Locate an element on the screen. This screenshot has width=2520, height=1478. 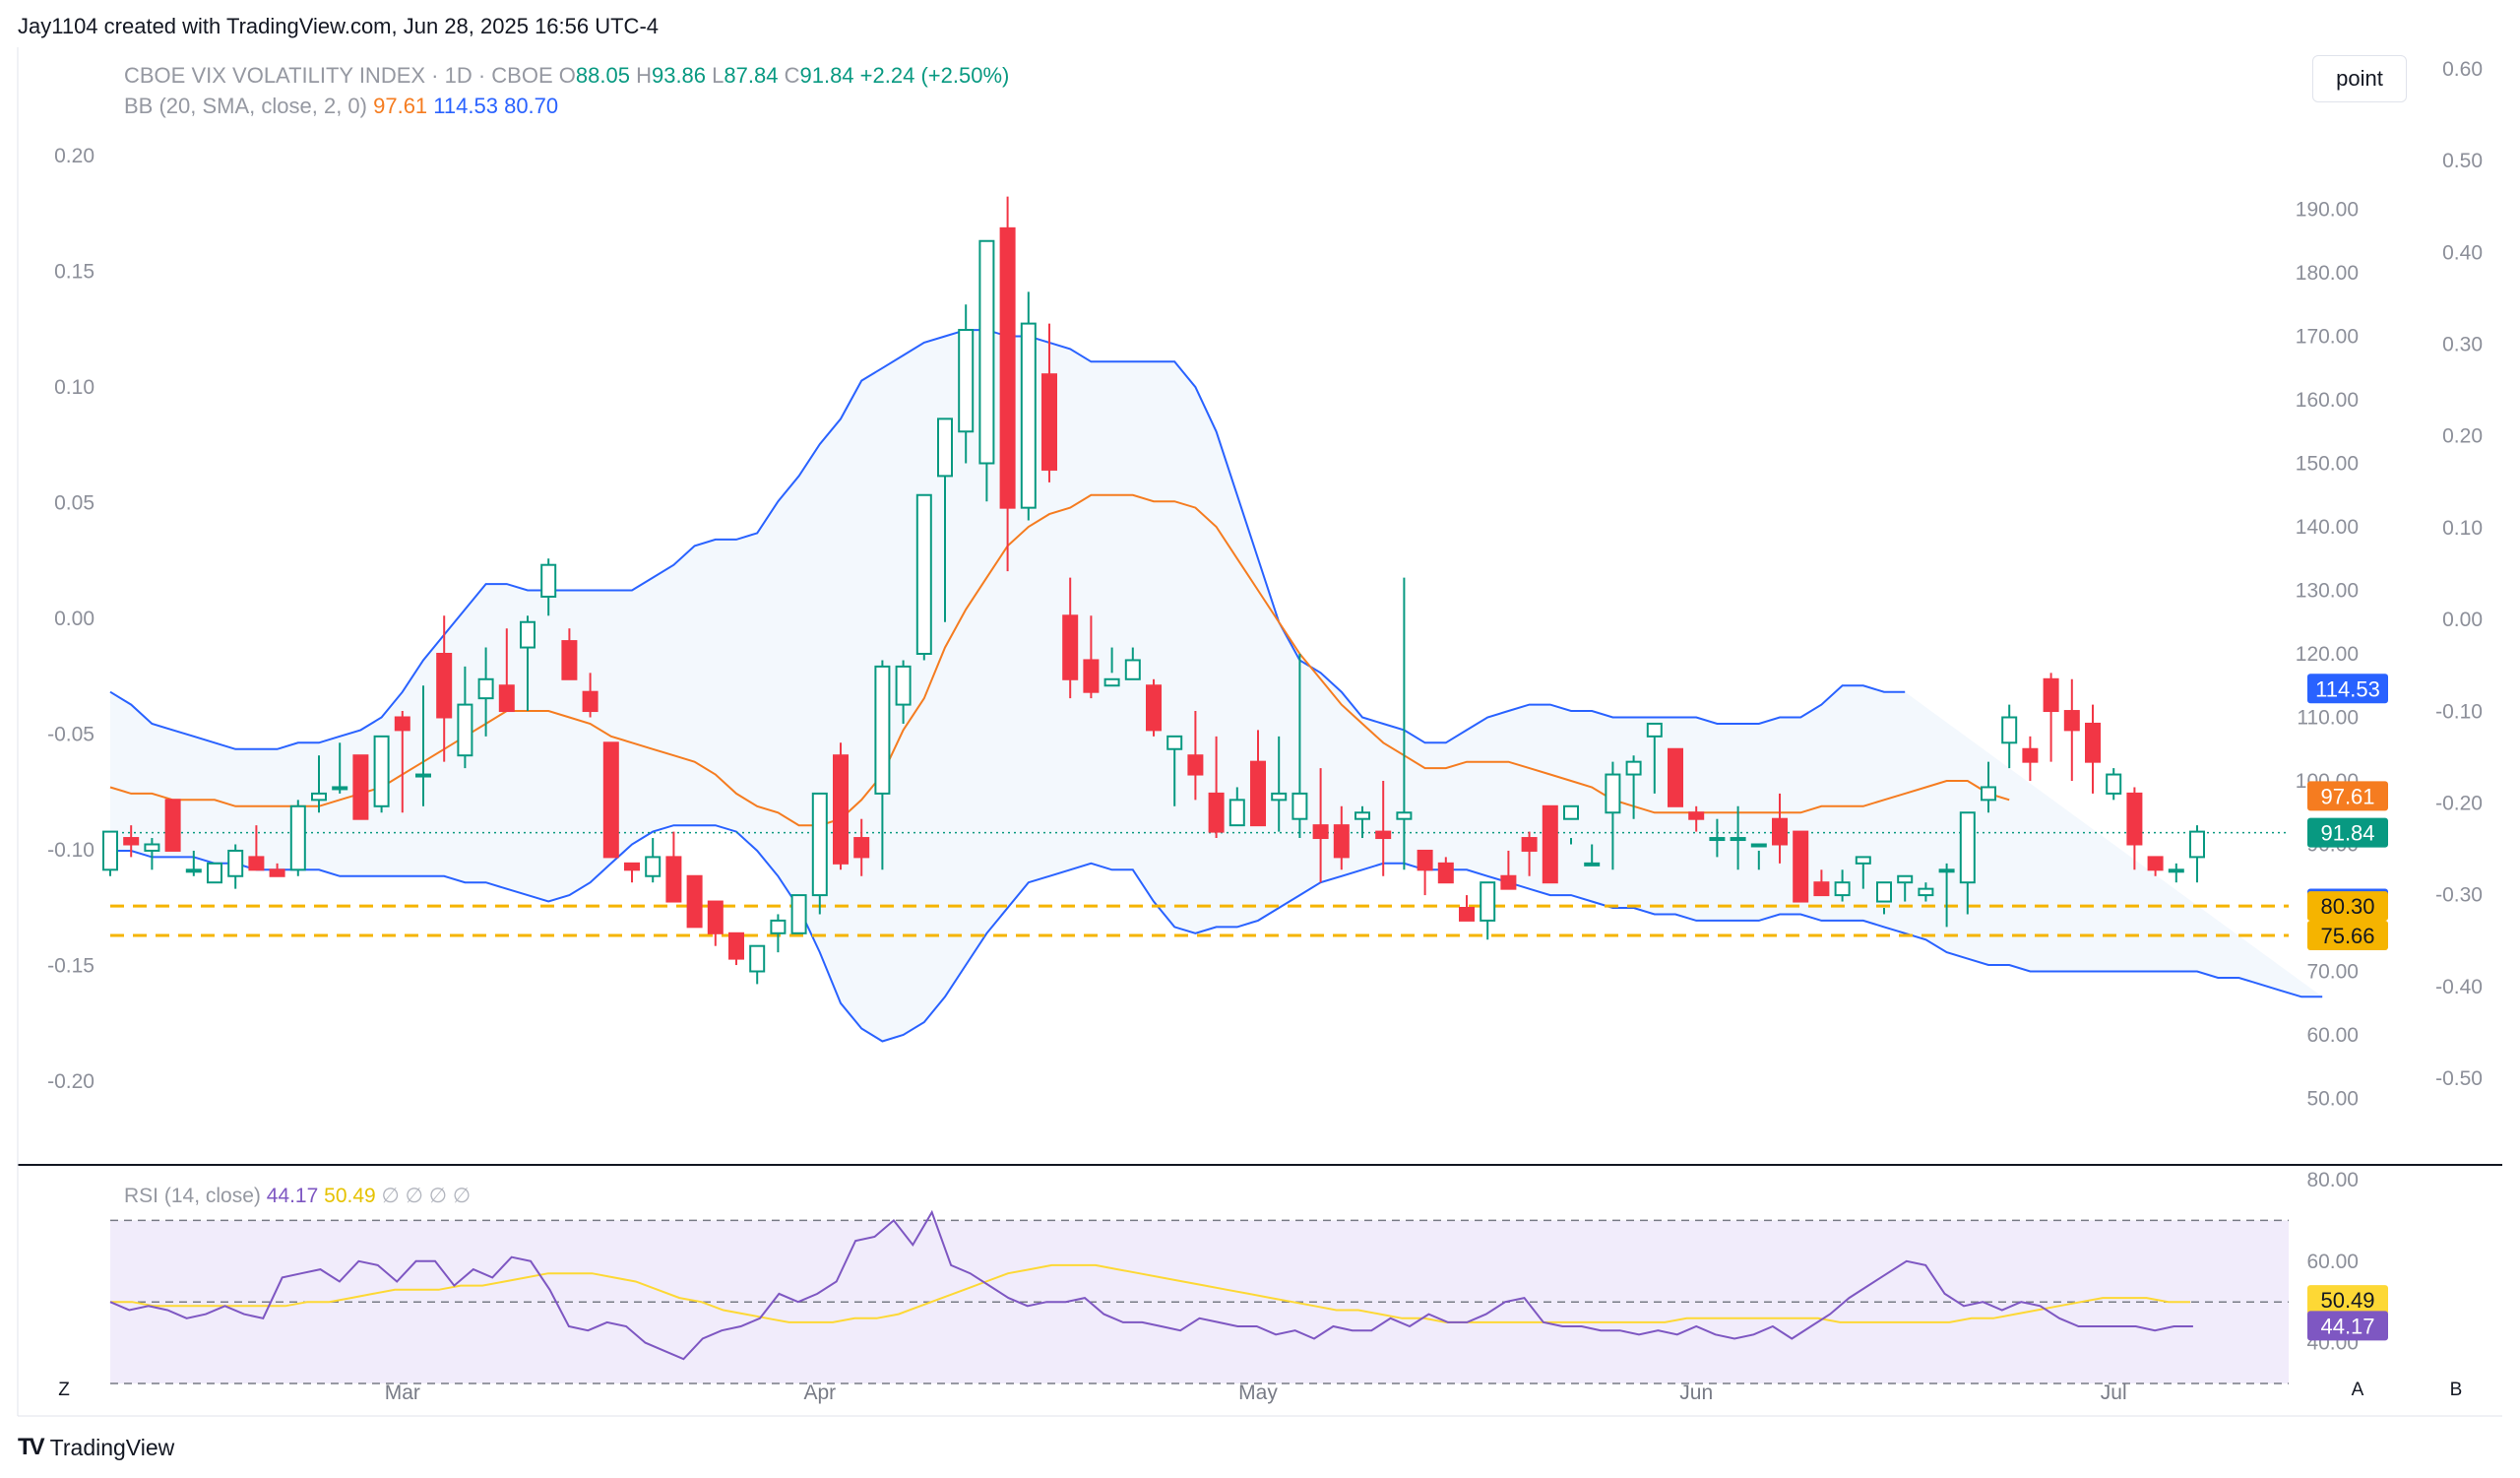
badge-bb-upper: 114.53 is located at coordinates (2347, 688).